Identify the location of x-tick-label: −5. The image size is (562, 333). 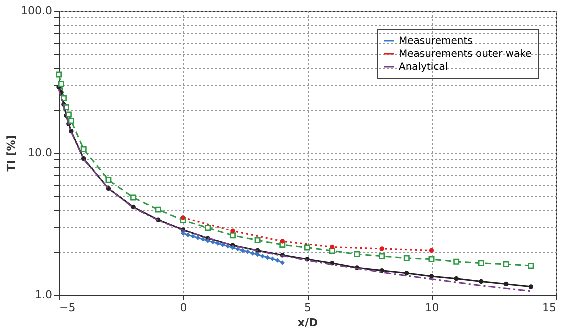
(68, 308).